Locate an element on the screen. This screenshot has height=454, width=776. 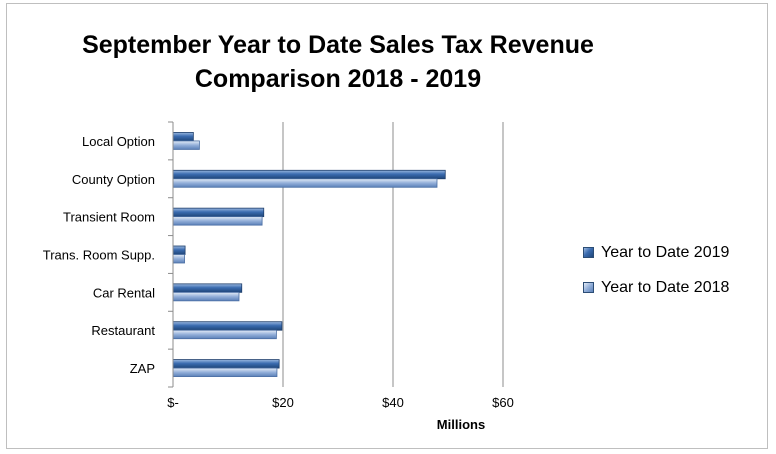
y-tick-label: Transient Room is located at coordinates (109, 217).